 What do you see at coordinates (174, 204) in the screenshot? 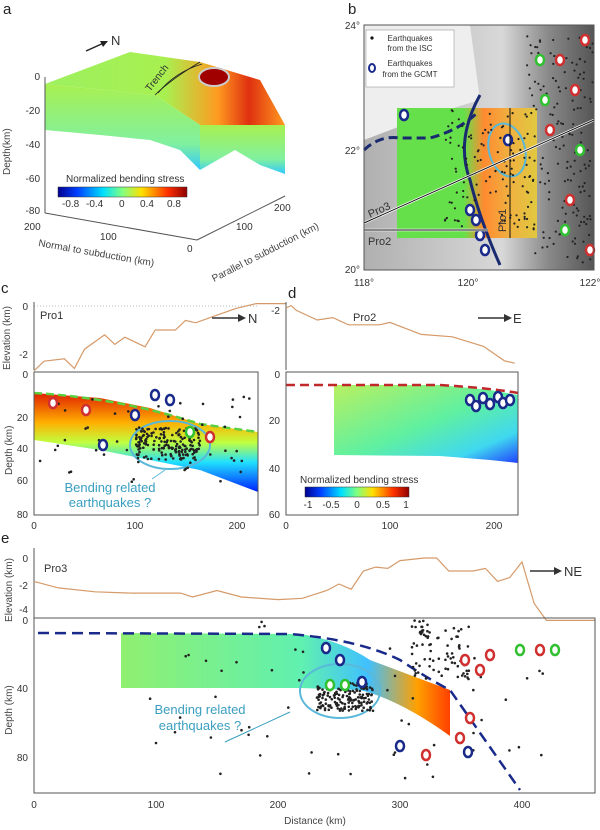
I see `svg-text: 0.8` at bounding box center [174, 204].